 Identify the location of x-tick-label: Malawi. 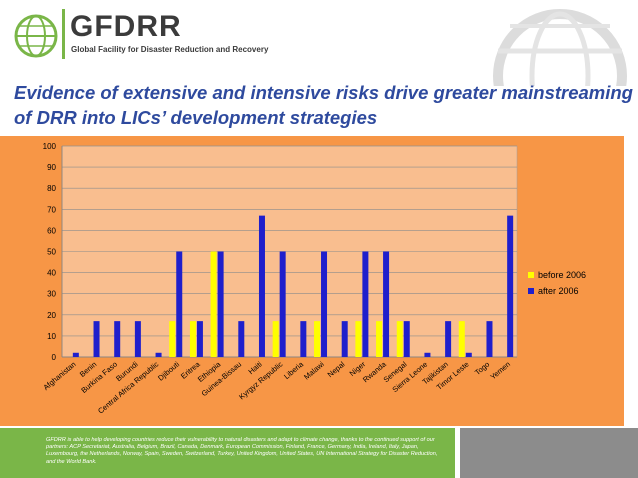
(314, 370).